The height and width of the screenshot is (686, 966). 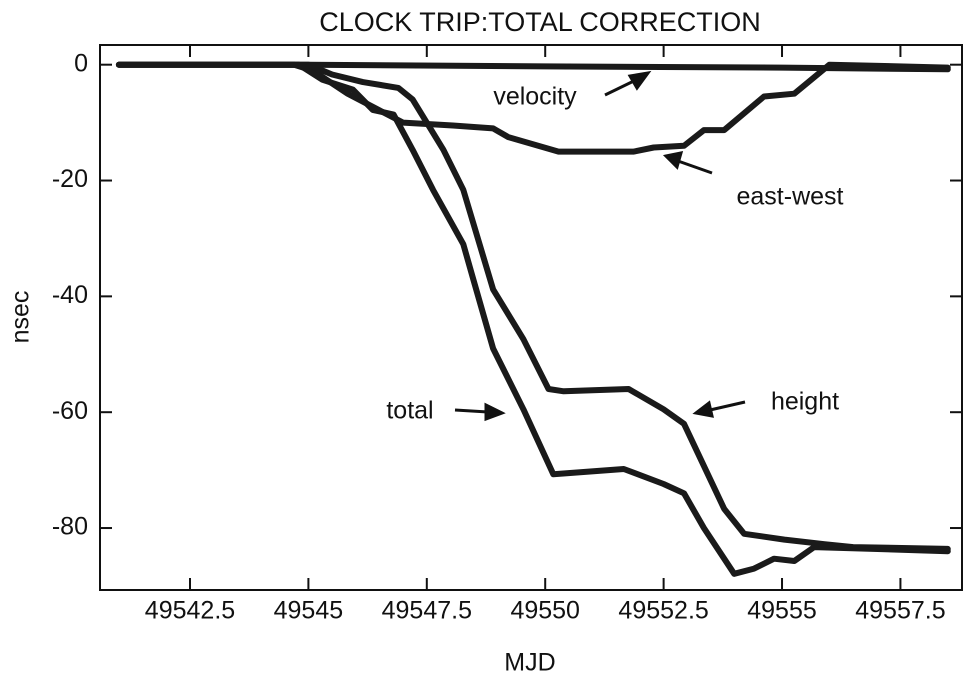 I want to click on x-tick-label: 49550, so click(x=545, y=611).